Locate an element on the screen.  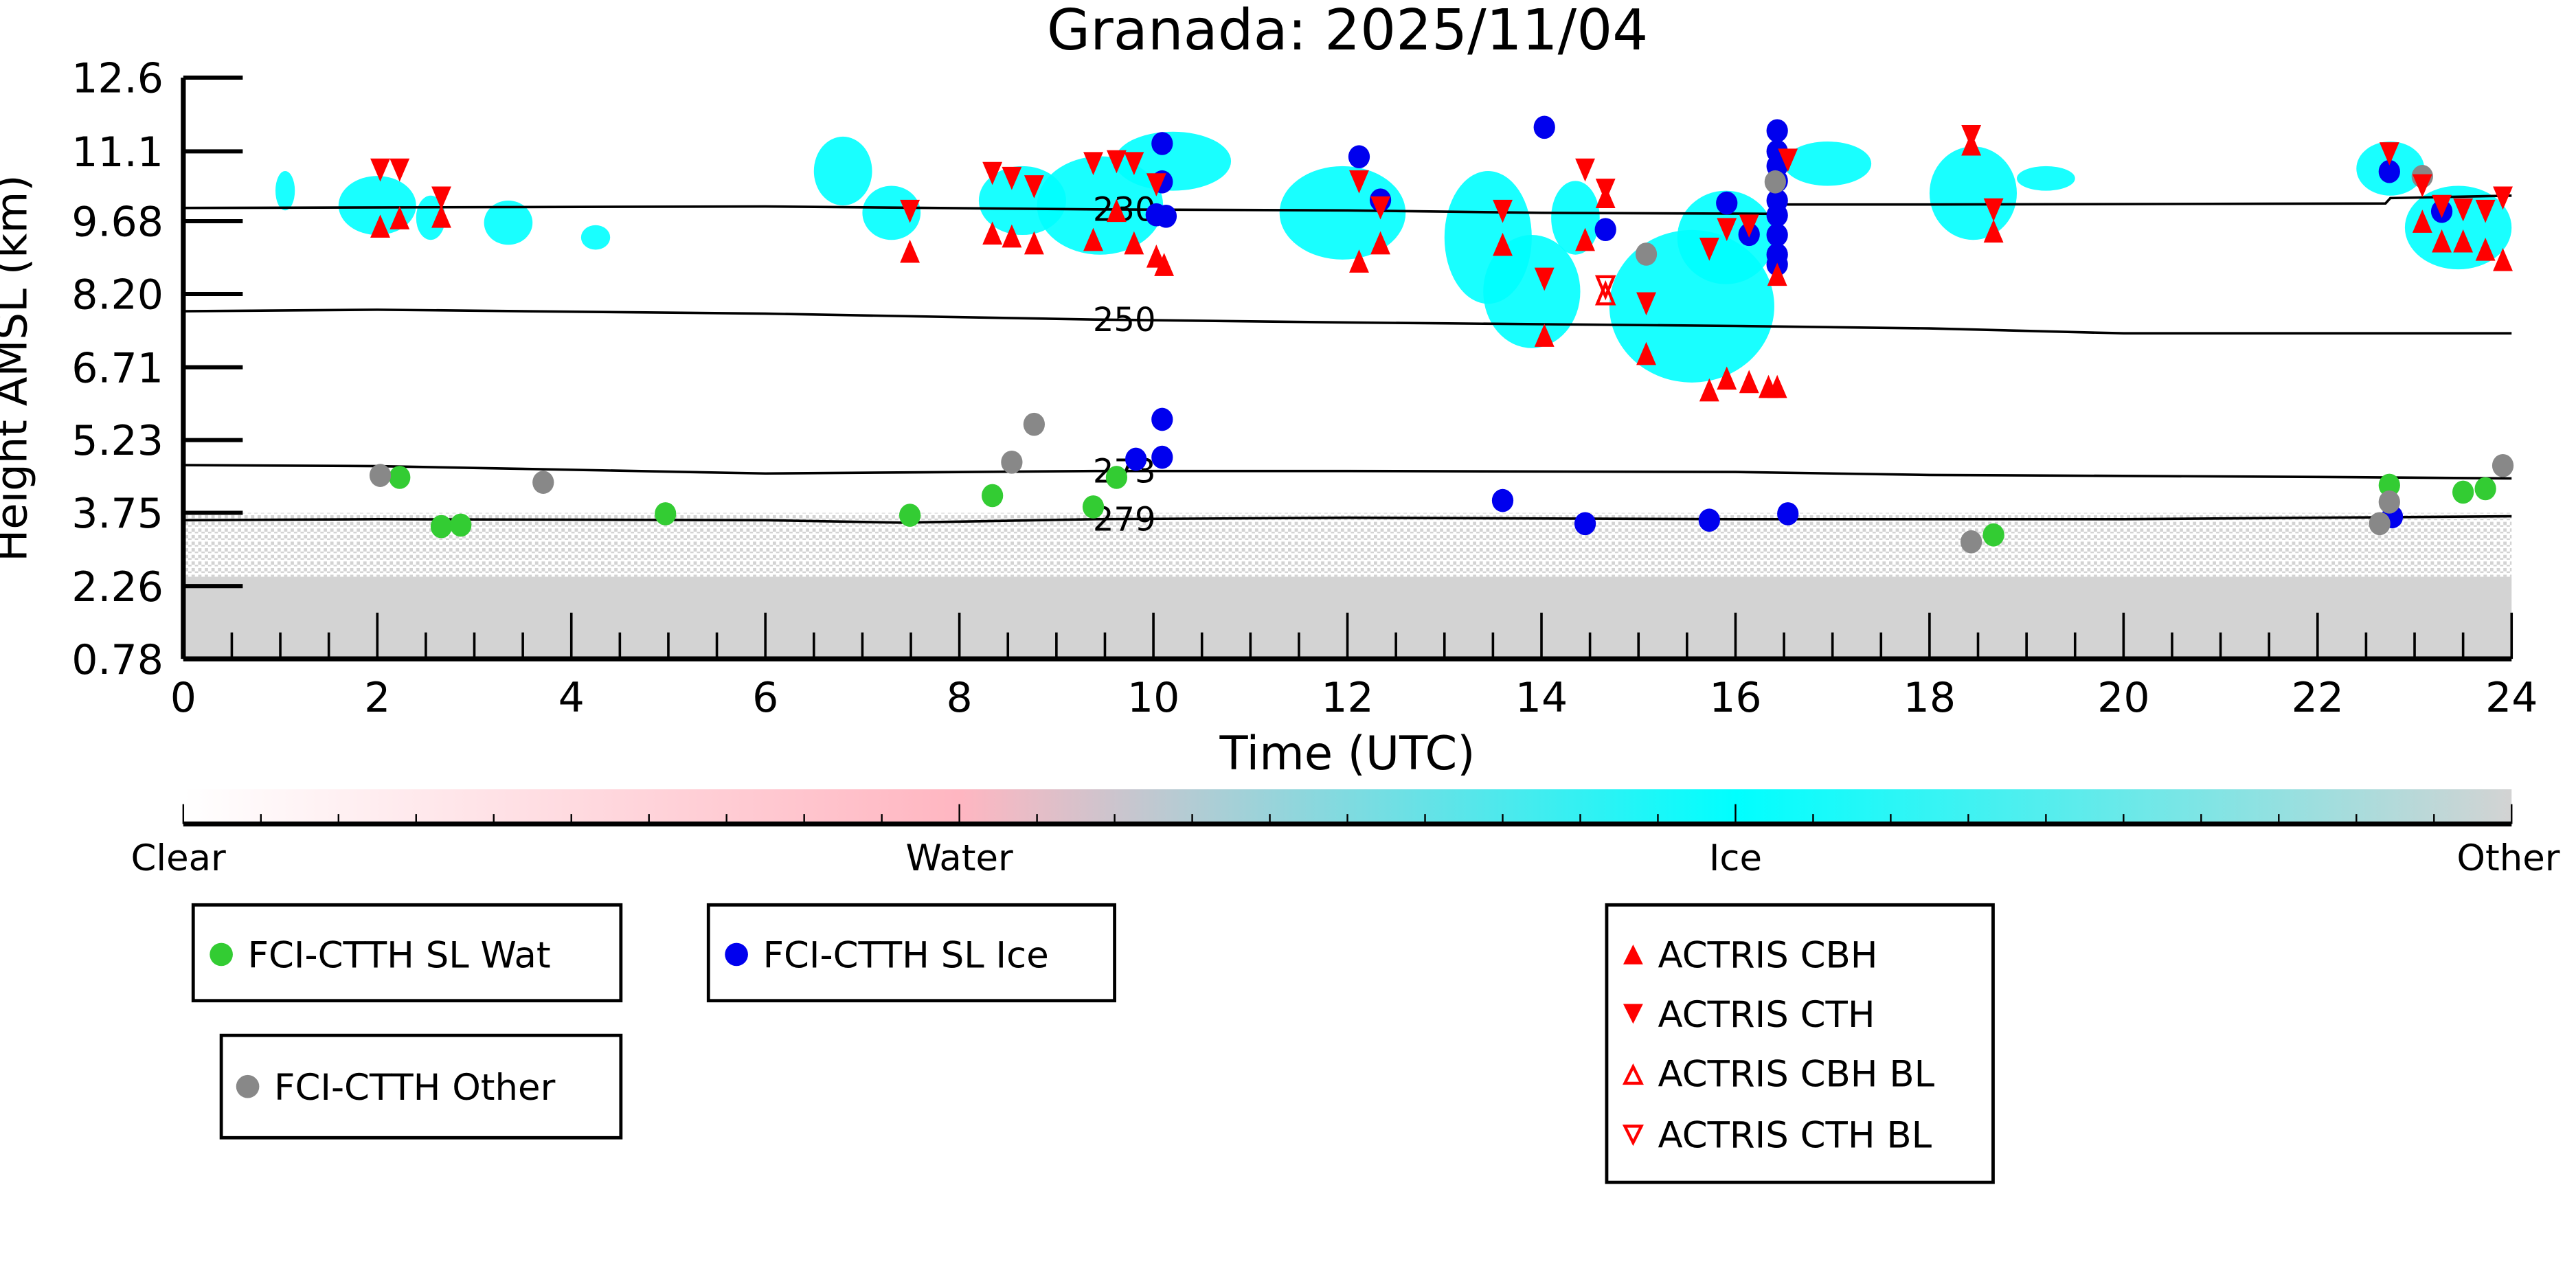
x-tick-label: 12 is located at coordinates (1347, 698).